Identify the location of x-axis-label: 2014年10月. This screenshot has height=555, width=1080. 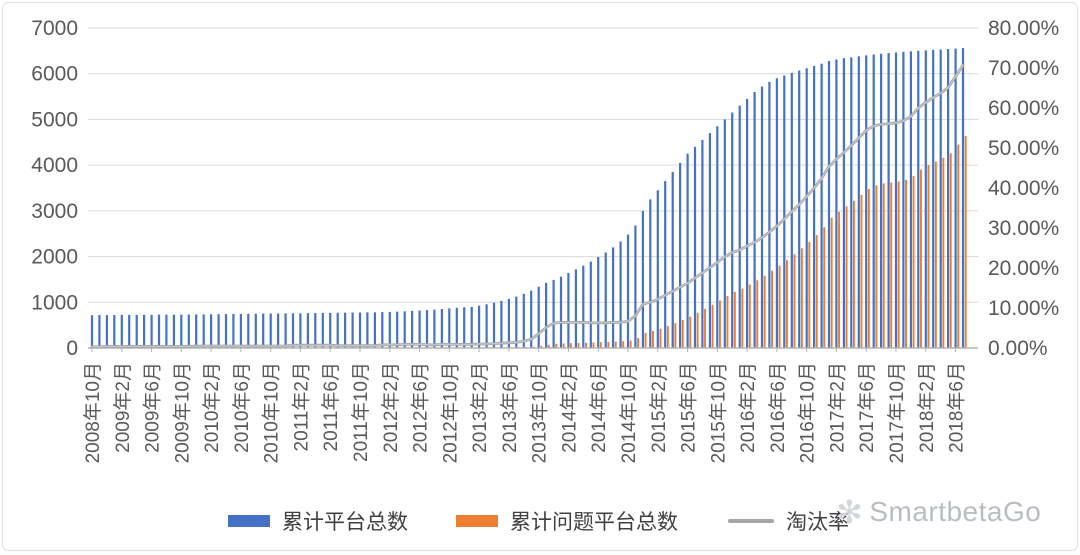
(629, 412).